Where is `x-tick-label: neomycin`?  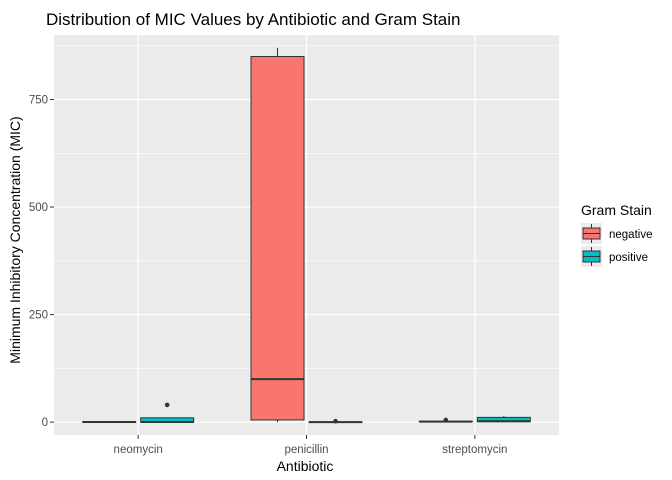 x-tick-label: neomycin is located at coordinates (138, 450).